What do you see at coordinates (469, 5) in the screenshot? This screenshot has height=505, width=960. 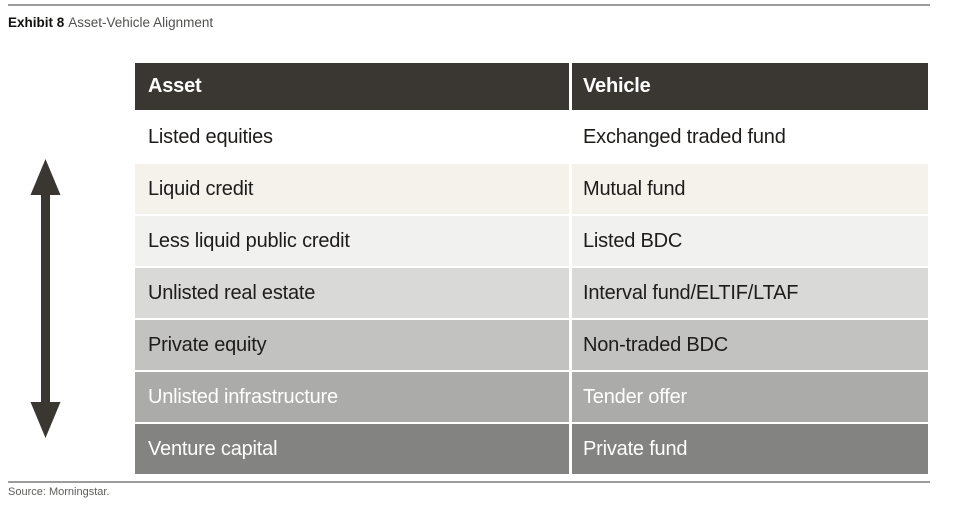 I see `top-rule` at bounding box center [469, 5].